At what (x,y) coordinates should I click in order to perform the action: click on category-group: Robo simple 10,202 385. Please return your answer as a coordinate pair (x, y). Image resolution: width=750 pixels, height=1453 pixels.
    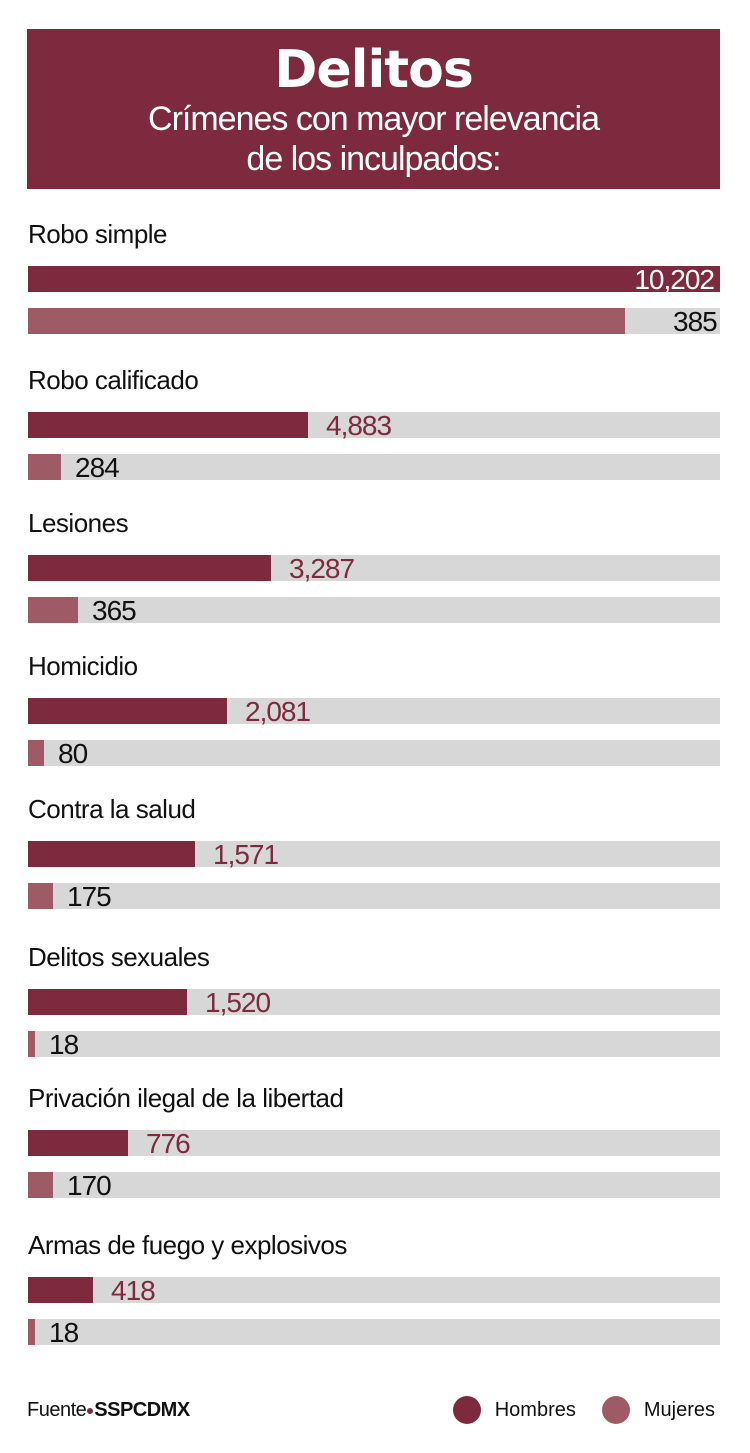
    Looking at the image, I should click on (374, 277).